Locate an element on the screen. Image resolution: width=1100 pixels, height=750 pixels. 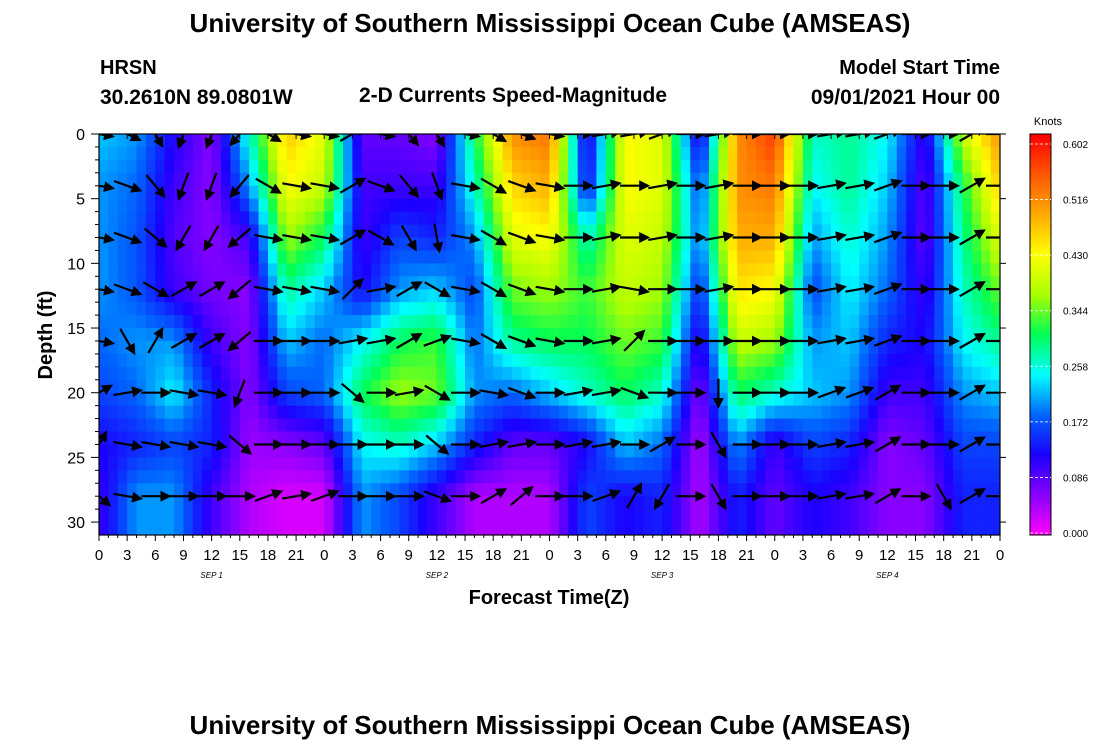
x-tick-label: 12 is located at coordinates (211, 555).